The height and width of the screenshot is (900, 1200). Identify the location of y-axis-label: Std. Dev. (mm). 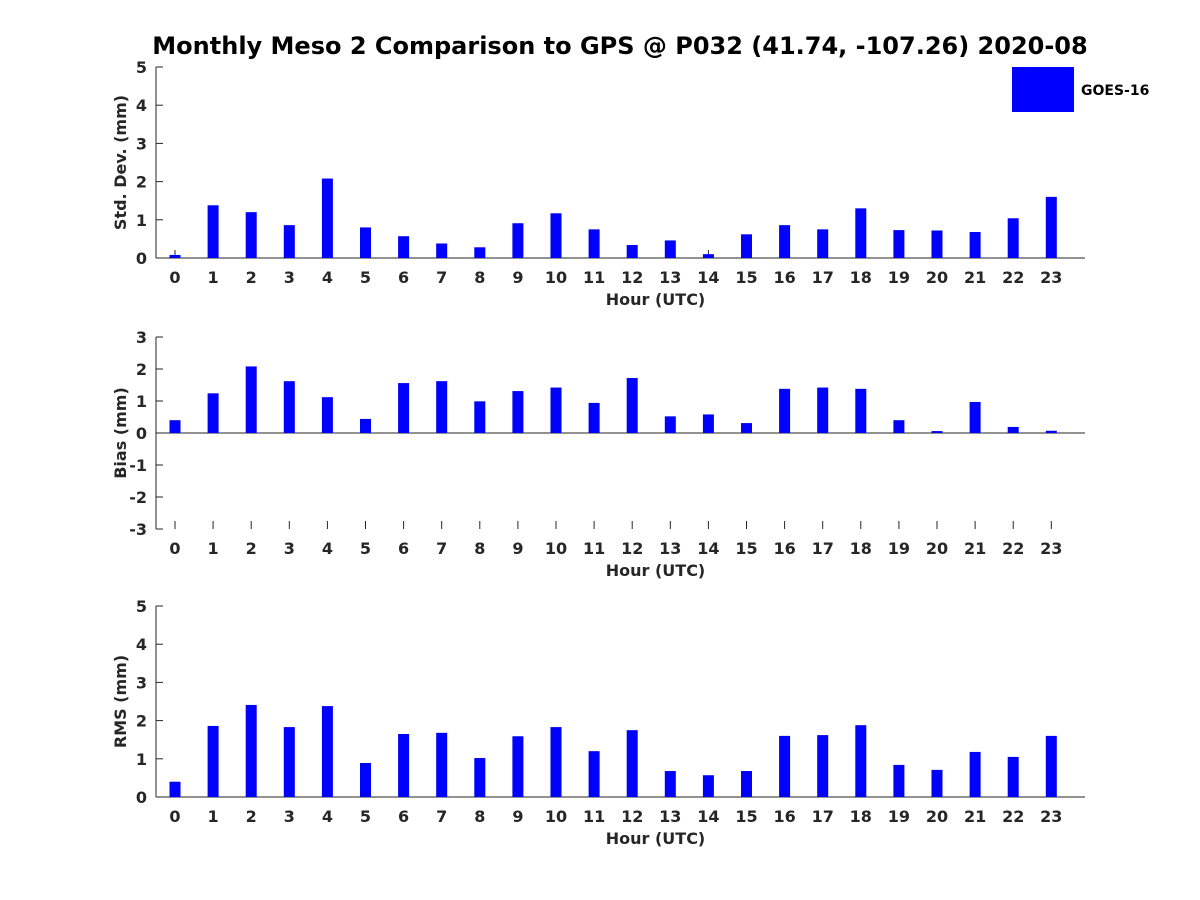
(120, 162).